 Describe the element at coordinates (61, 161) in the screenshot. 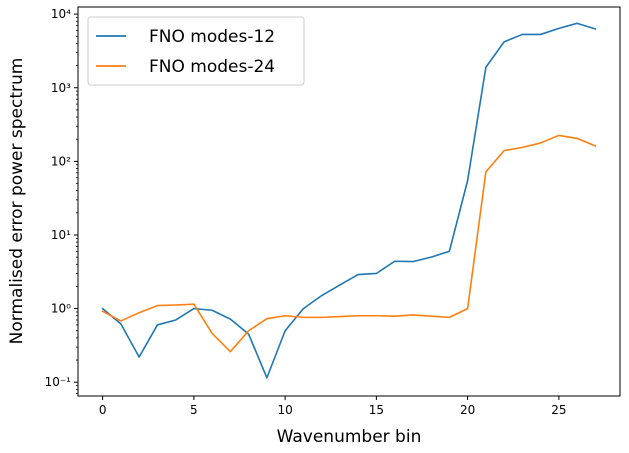

I see `y-tick-label: 10²` at that location.